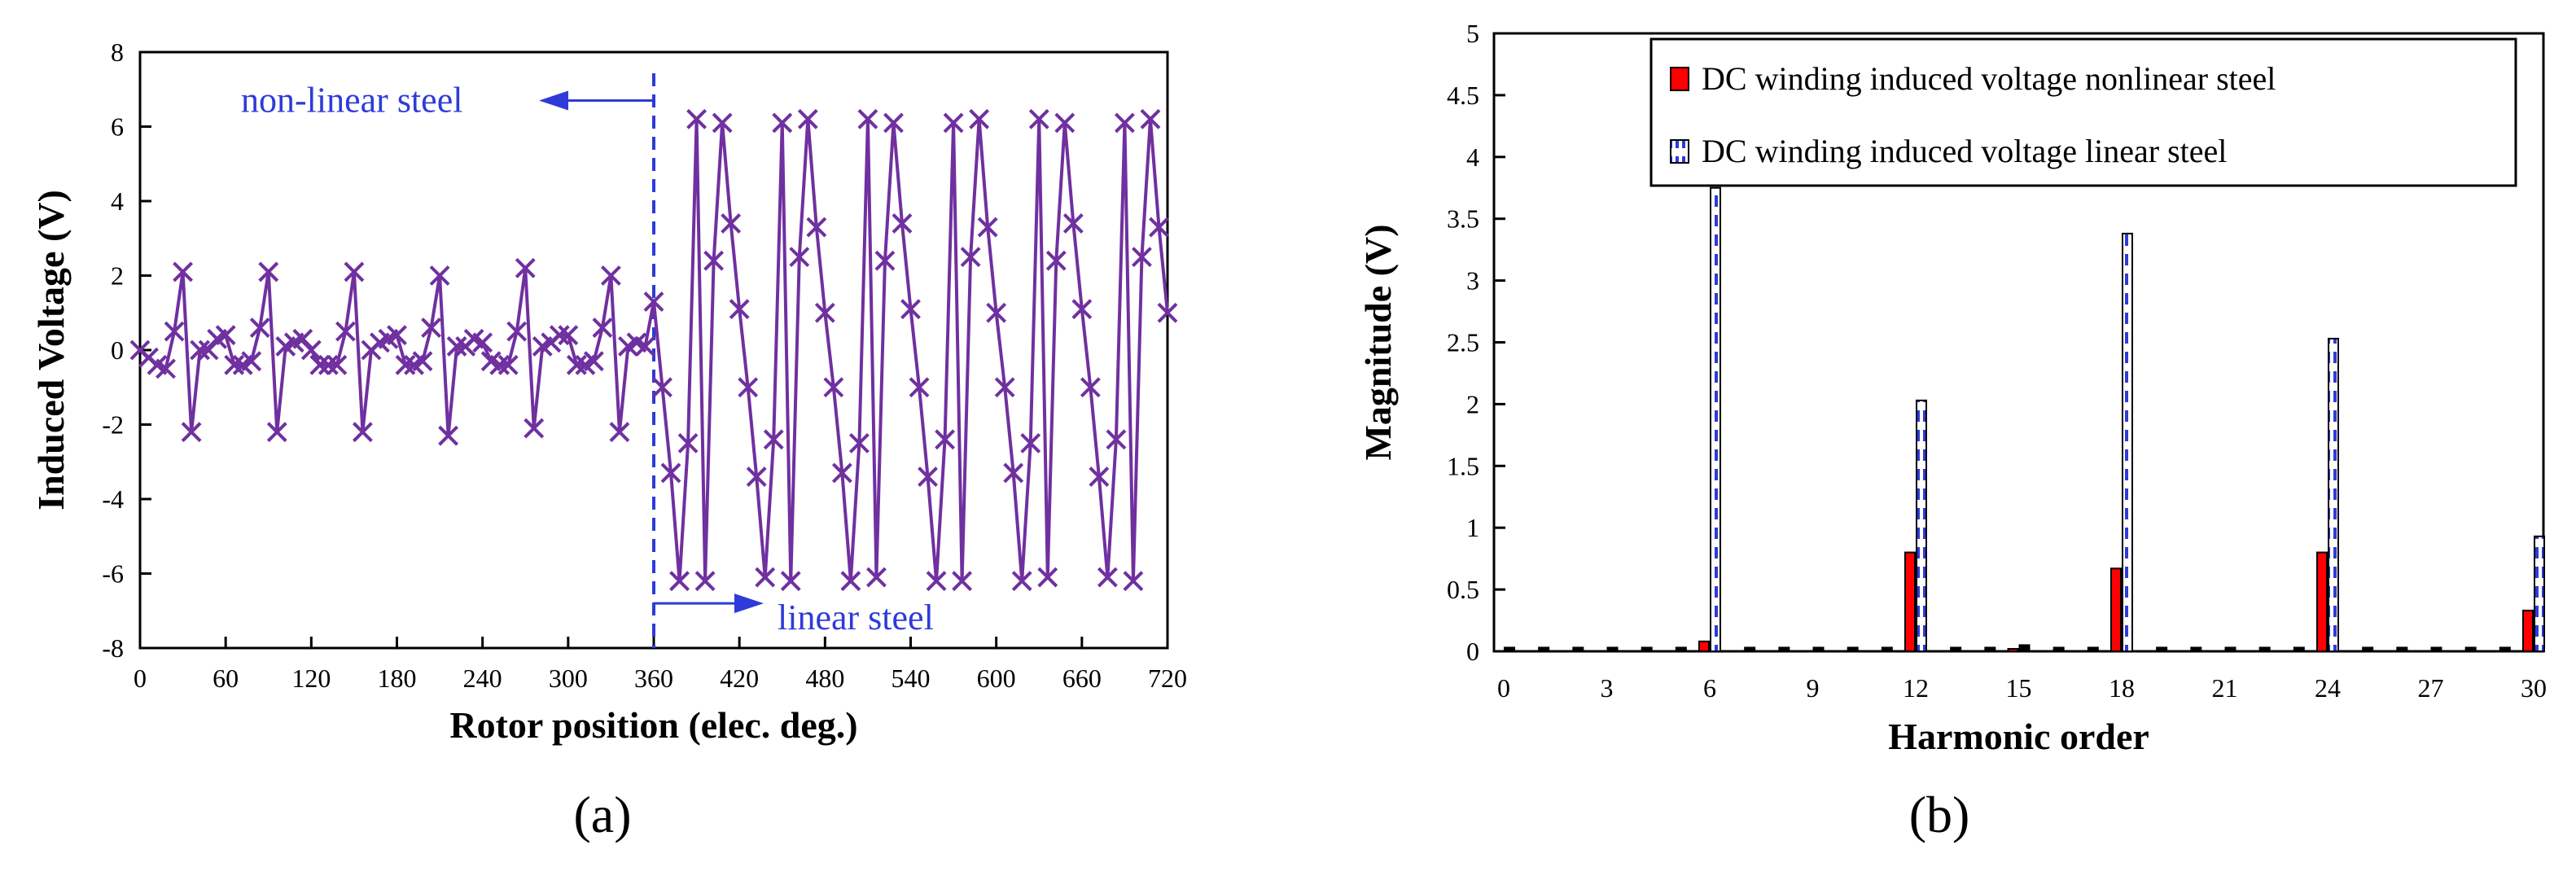  Describe the element at coordinates (1463, 589) in the screenshot. I see `y-tick-label: 0.5` at that location.